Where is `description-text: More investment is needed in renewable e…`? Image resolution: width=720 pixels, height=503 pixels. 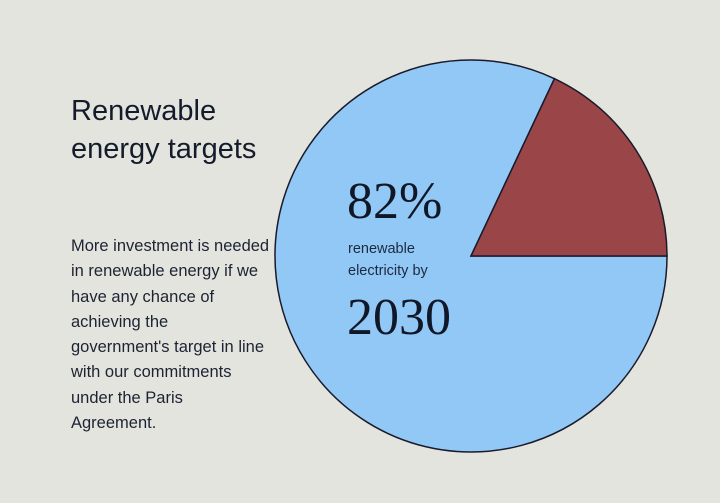 description-text: More investment is needed in renewable e… is located at coordinates (170, 335).